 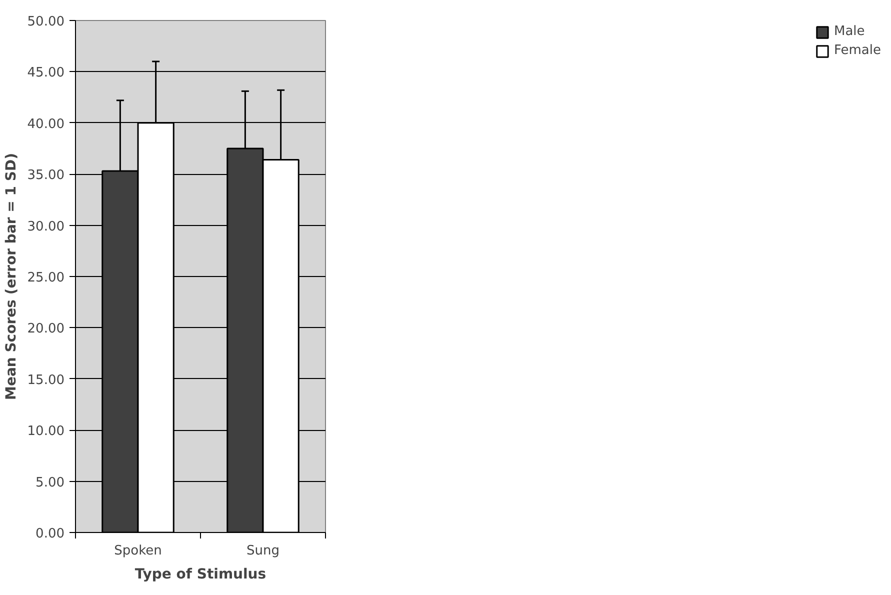 What do you see at coordinates (45, 226) in the screenshot?
I see `y-tick-label: 30.00` at bounding box center [45, 226].